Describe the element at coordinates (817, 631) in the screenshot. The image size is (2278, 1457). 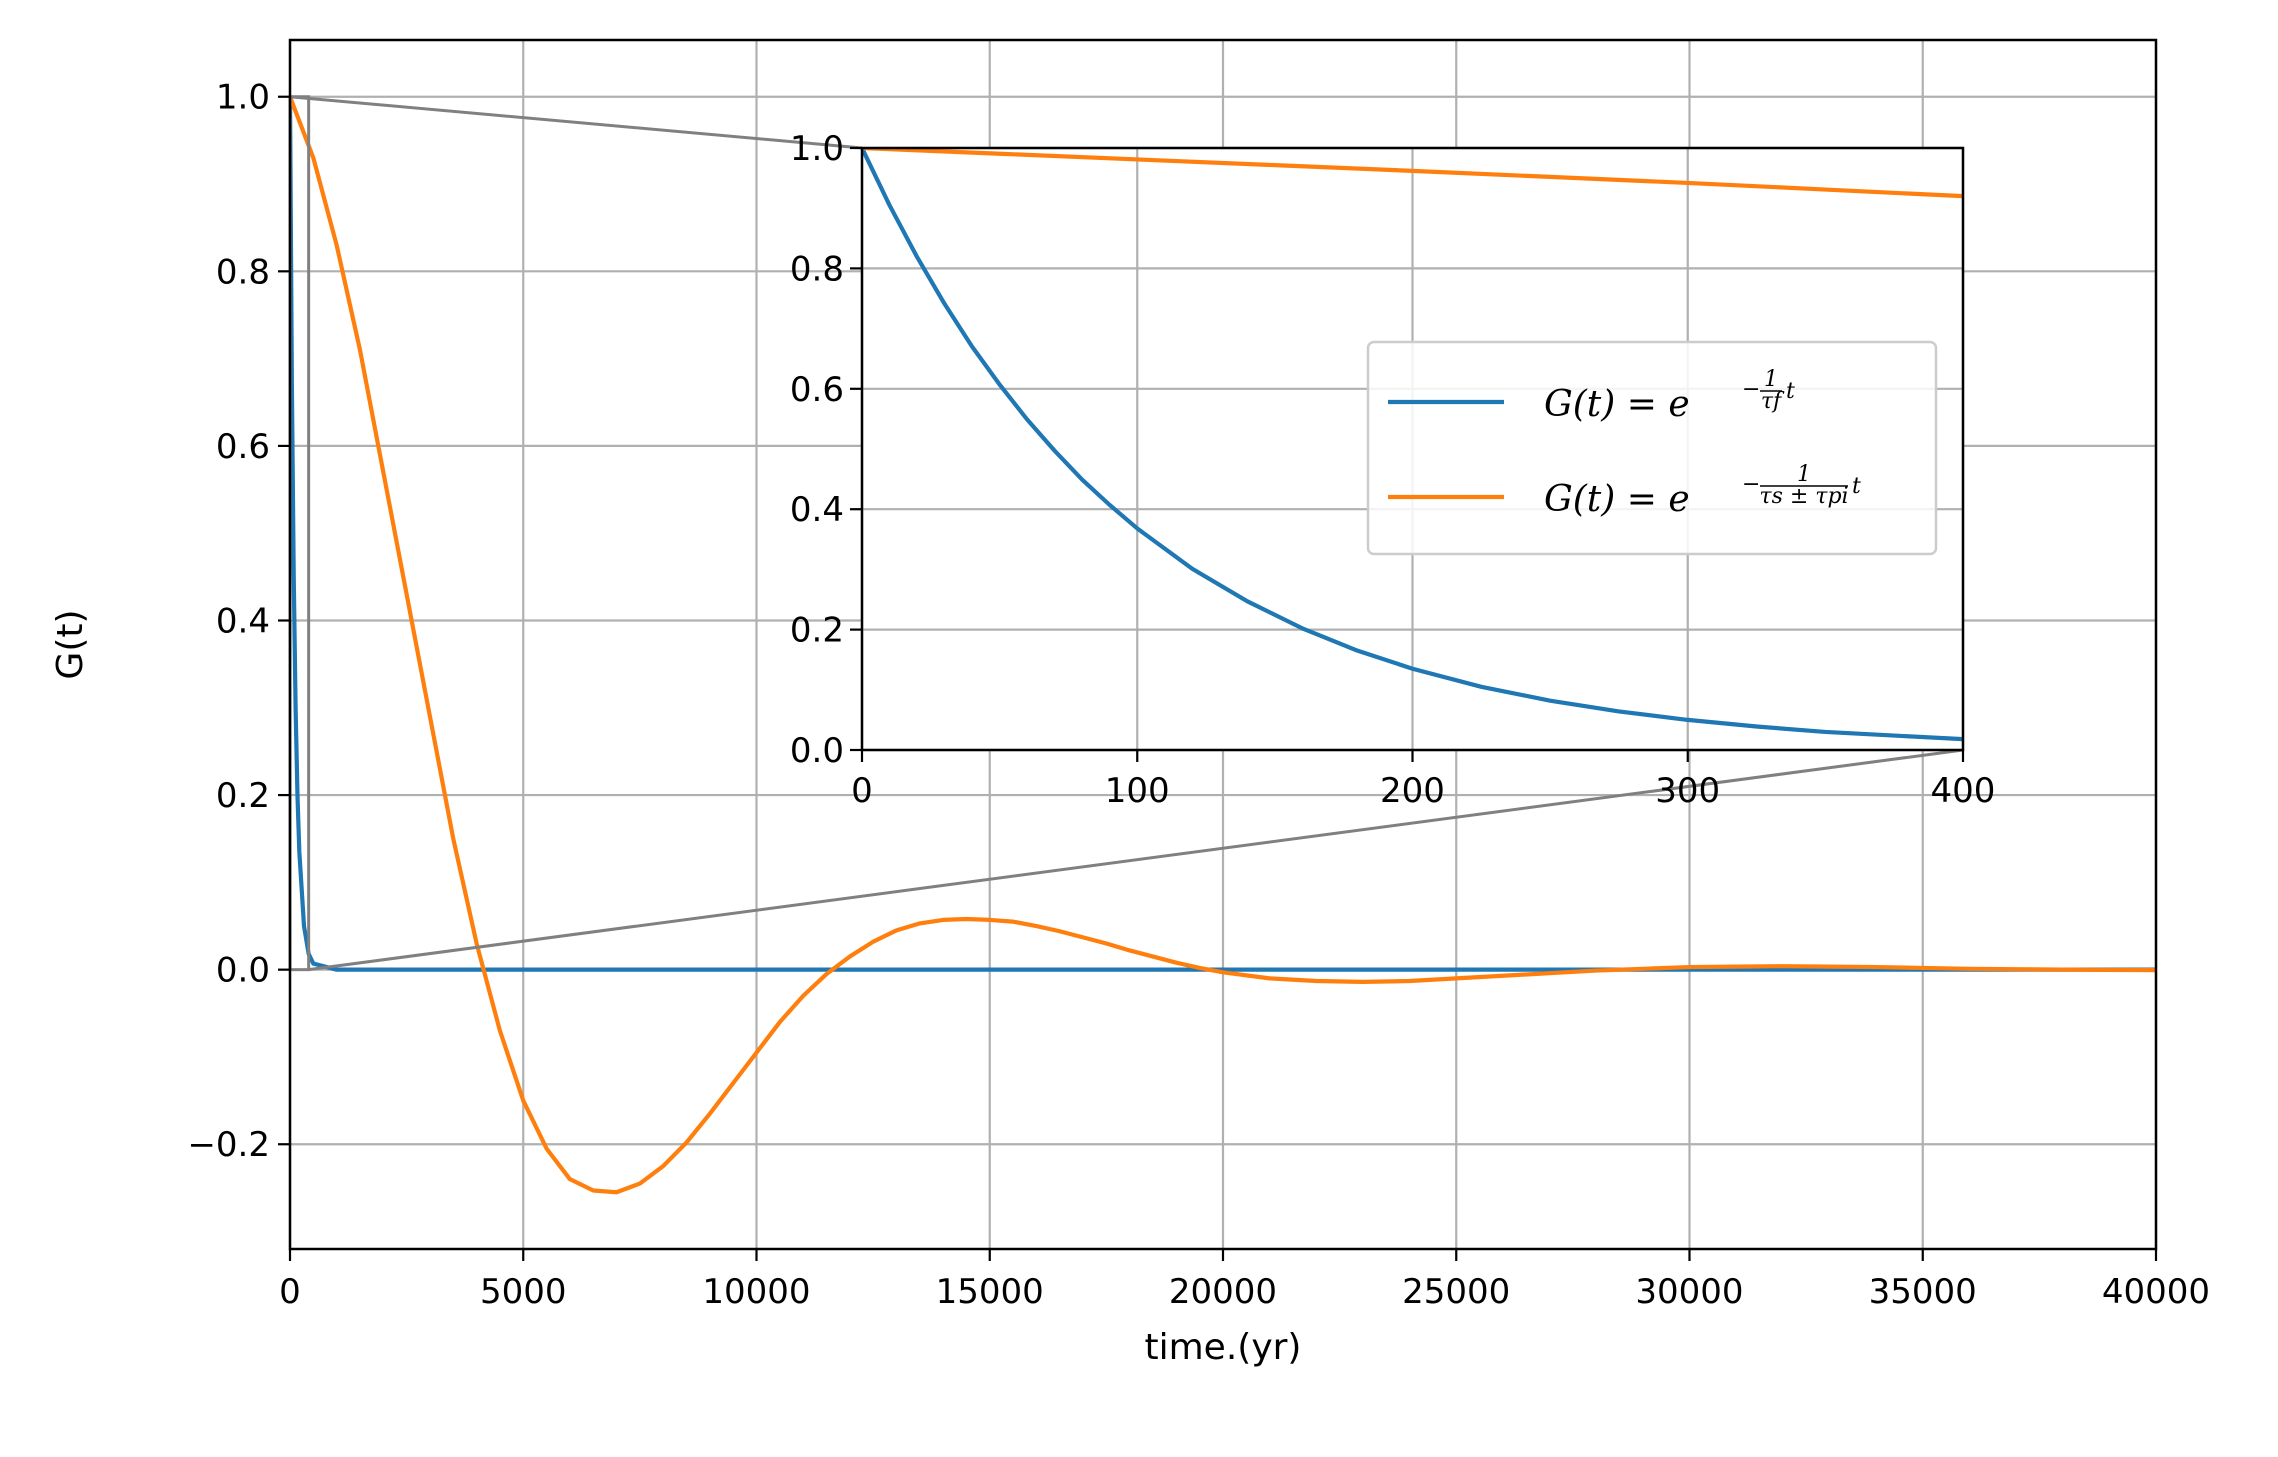
I see `inset-y-tick-label: 0.2` at that location.